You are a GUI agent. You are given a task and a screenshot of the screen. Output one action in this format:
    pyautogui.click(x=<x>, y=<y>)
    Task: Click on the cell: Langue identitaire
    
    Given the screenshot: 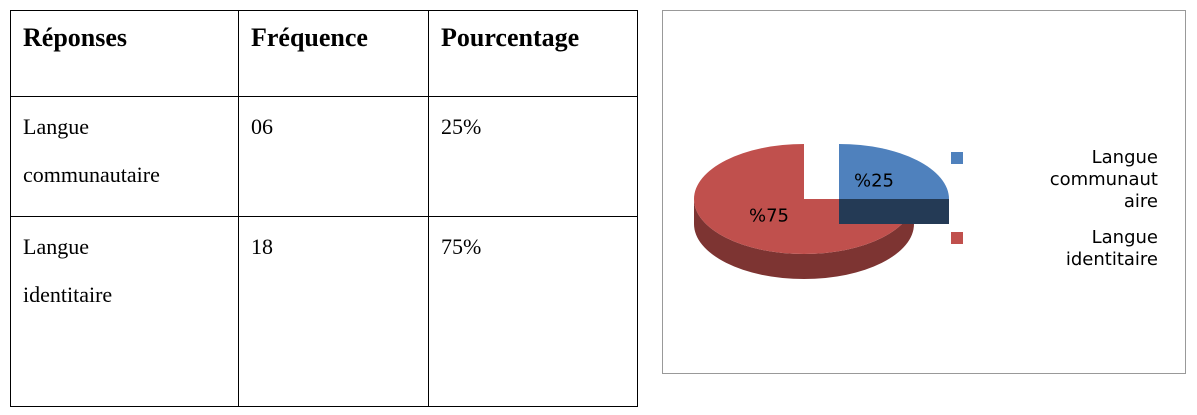 What is the action you would take?
    pyautogui.click(x=124, y=311)
    